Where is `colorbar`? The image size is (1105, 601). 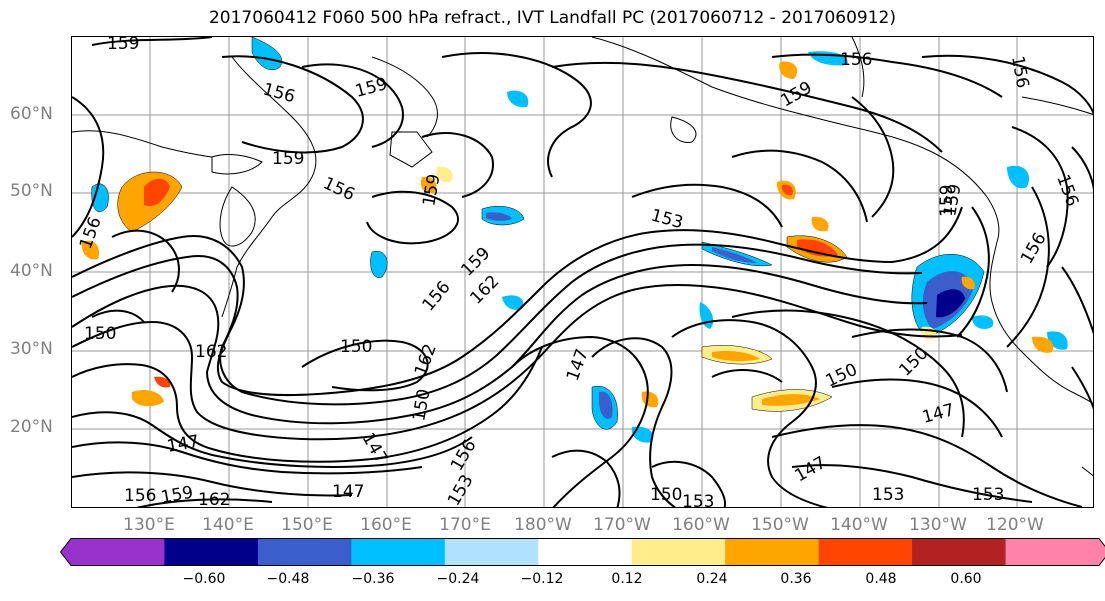 colorbar is located at coordinates (582, 552).